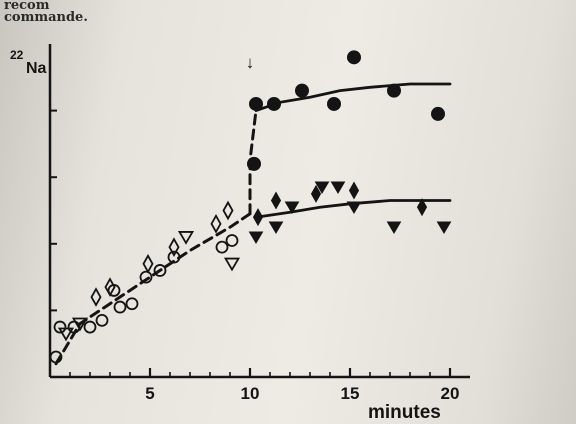  Describe the element at coordinates (250, 62) in the screenshot. I see `annotation-arrow: ↓` at that location.